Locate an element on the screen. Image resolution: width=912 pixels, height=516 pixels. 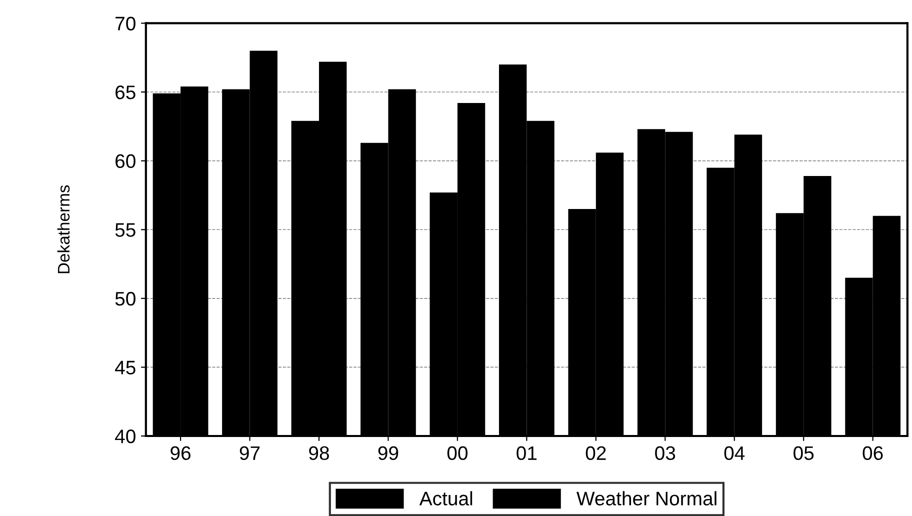
y-tick-label: 55 is located at coordinates (125, 230).